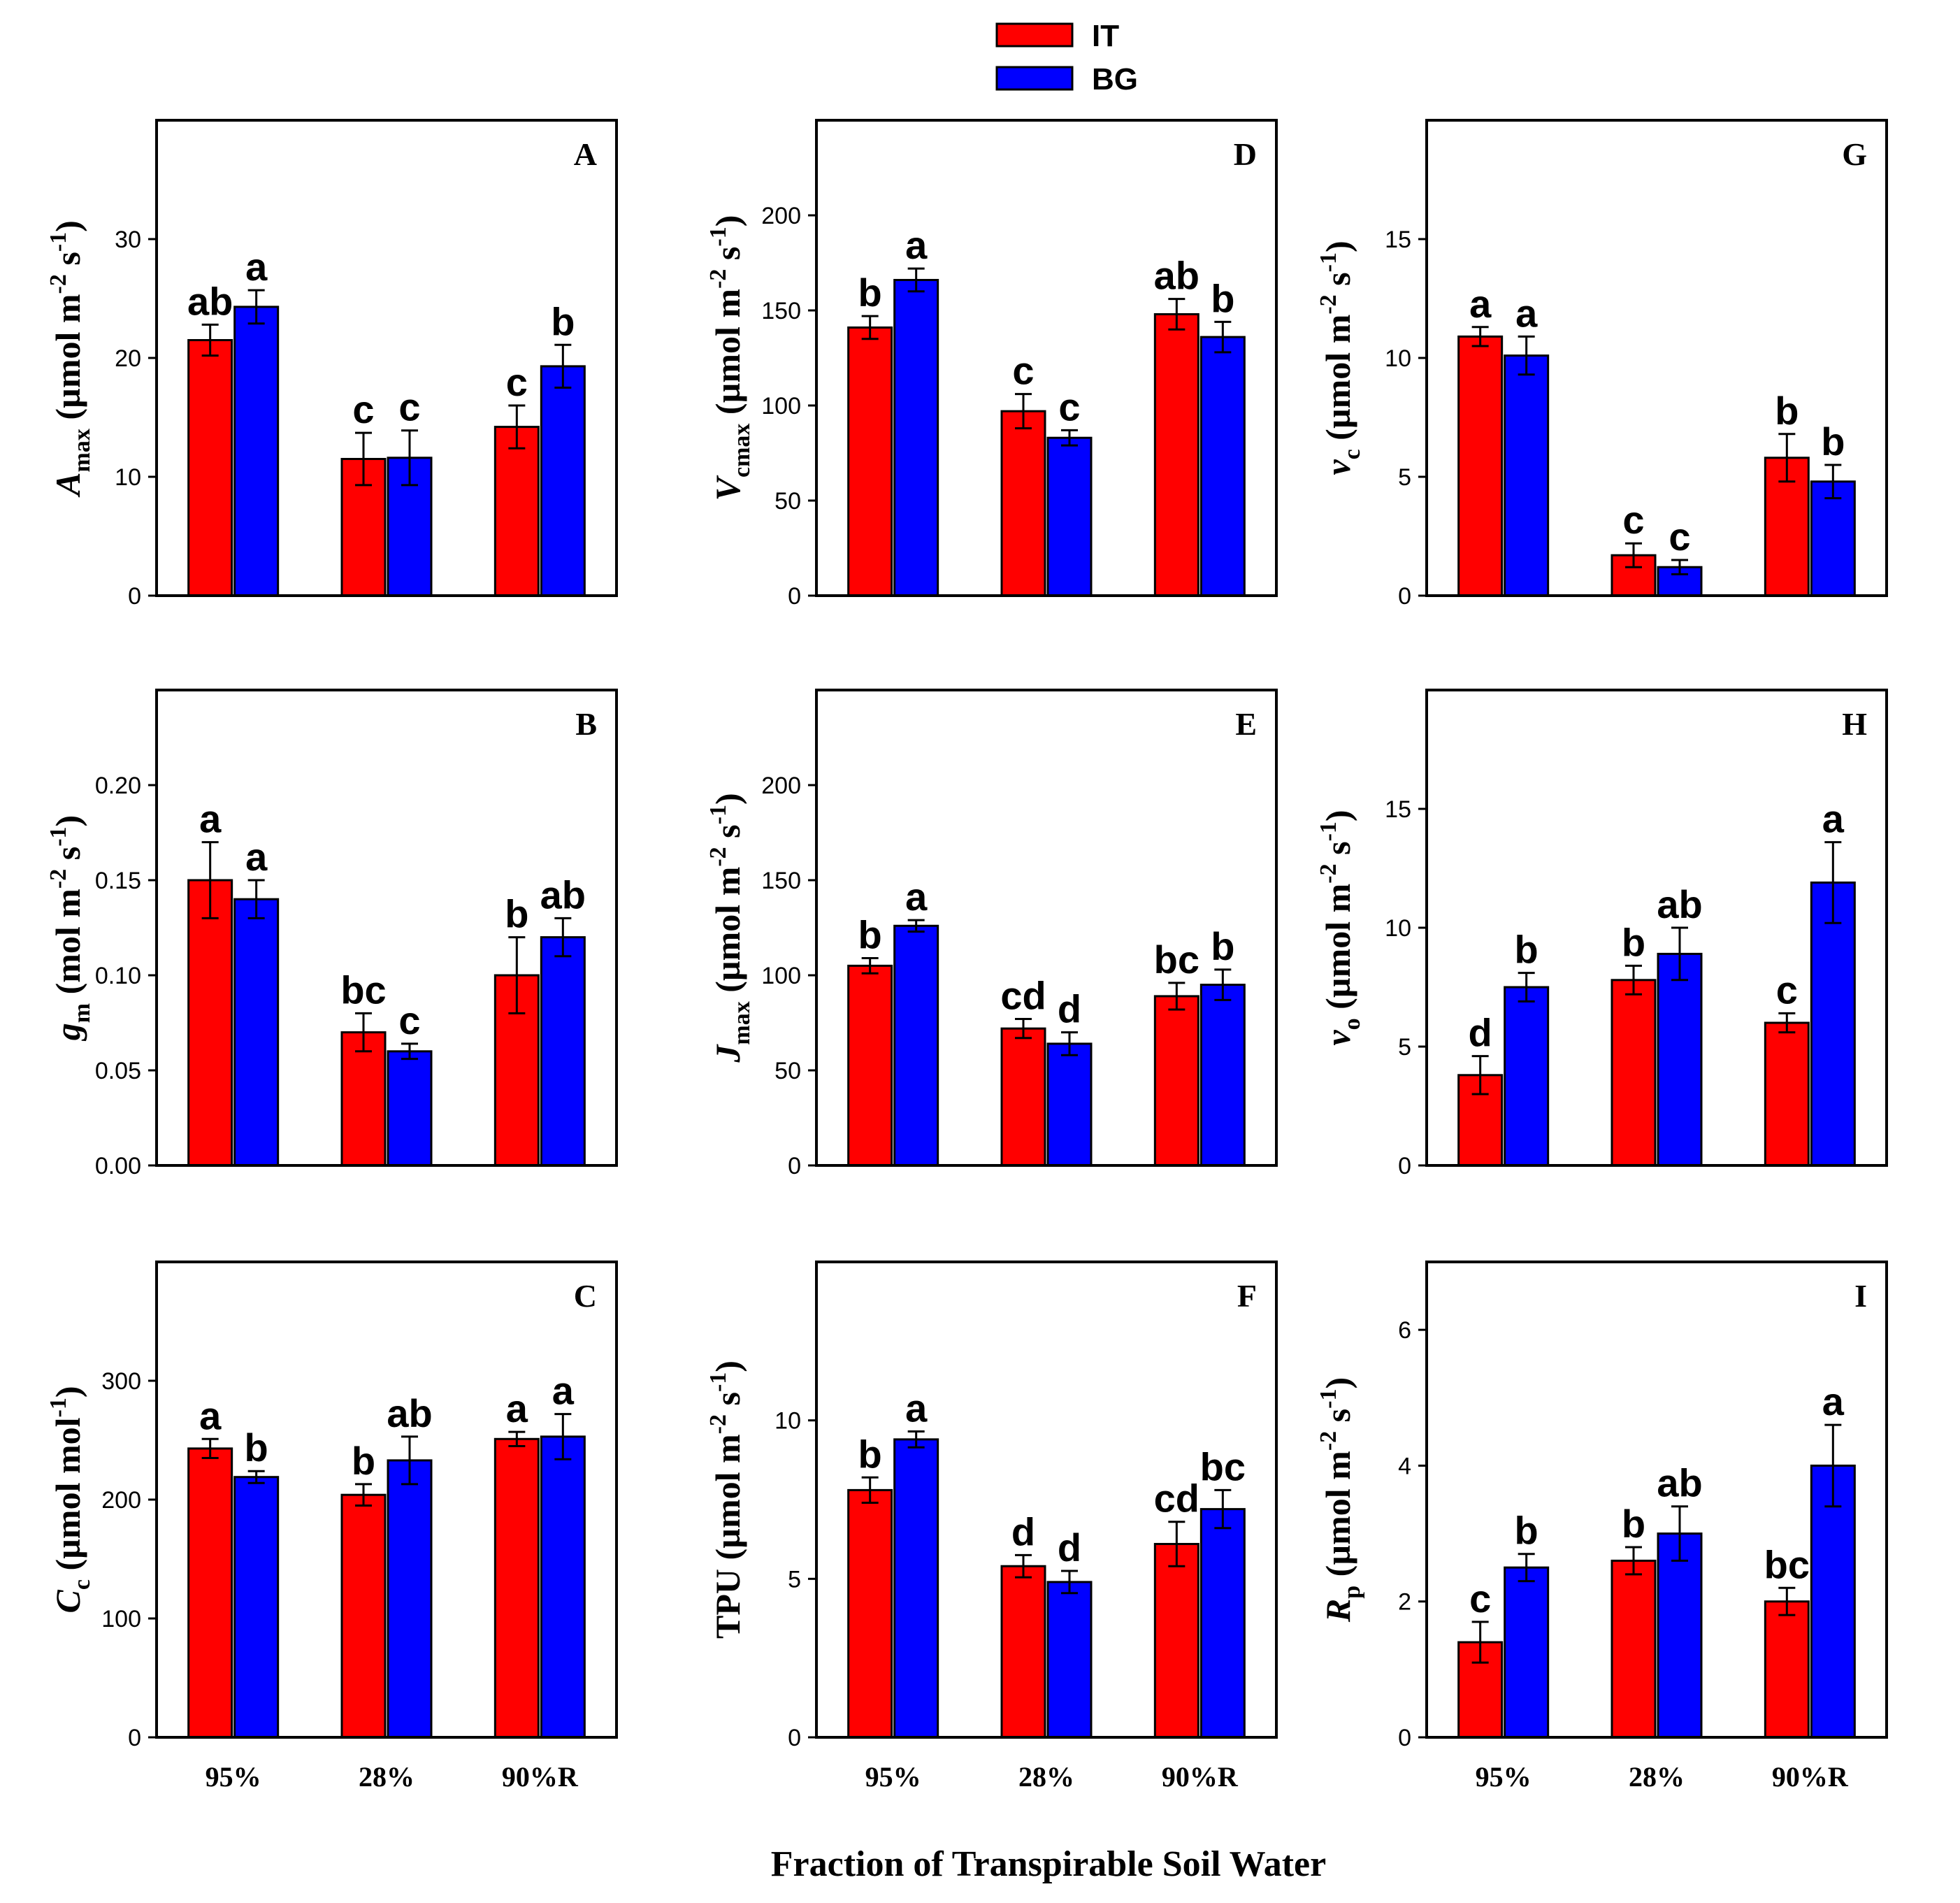 This screenshot has width=1960, height=1903. What do you see at coordinates (916, 897) in the screenshot?
I see `sig-label-E-BG-0: a` at bounding box center [916, 897].